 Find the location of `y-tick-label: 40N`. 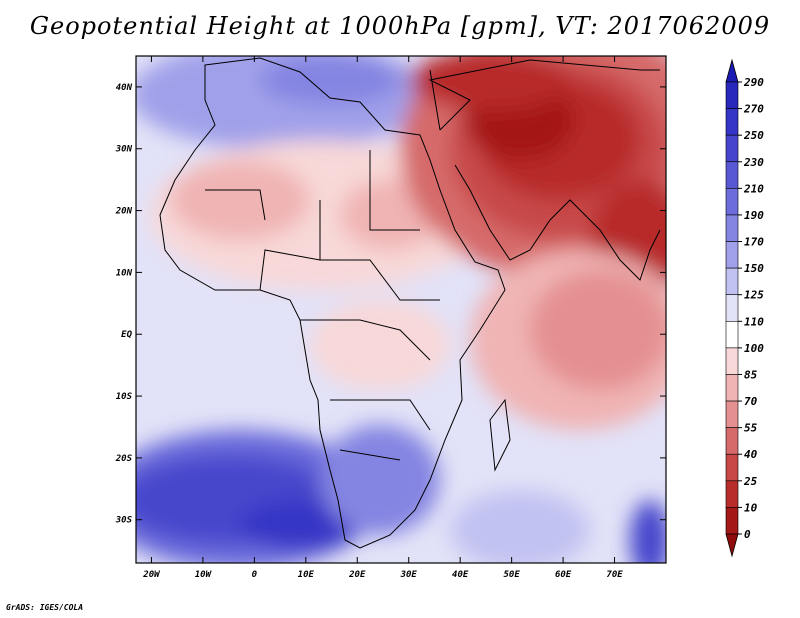

y-tick-label: 40N is located at coordinates (124, 88).